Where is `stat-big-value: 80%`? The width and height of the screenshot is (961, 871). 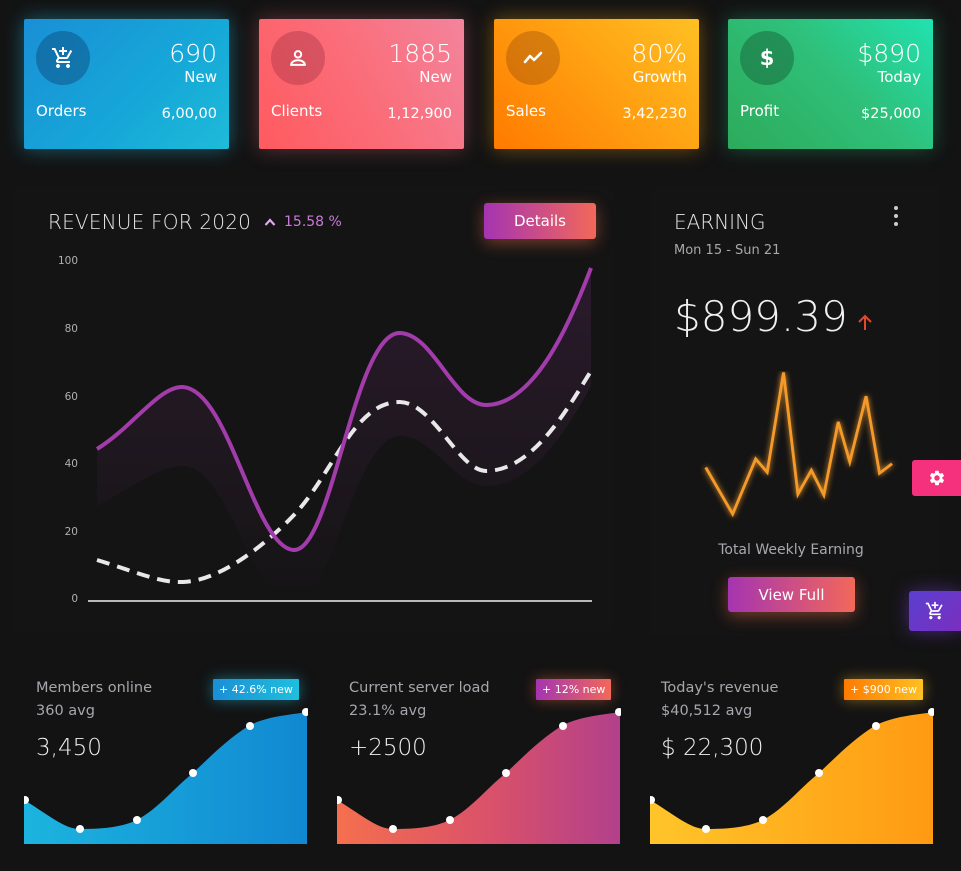 stat-big-value: 80% is located at coordinates (659, 53).